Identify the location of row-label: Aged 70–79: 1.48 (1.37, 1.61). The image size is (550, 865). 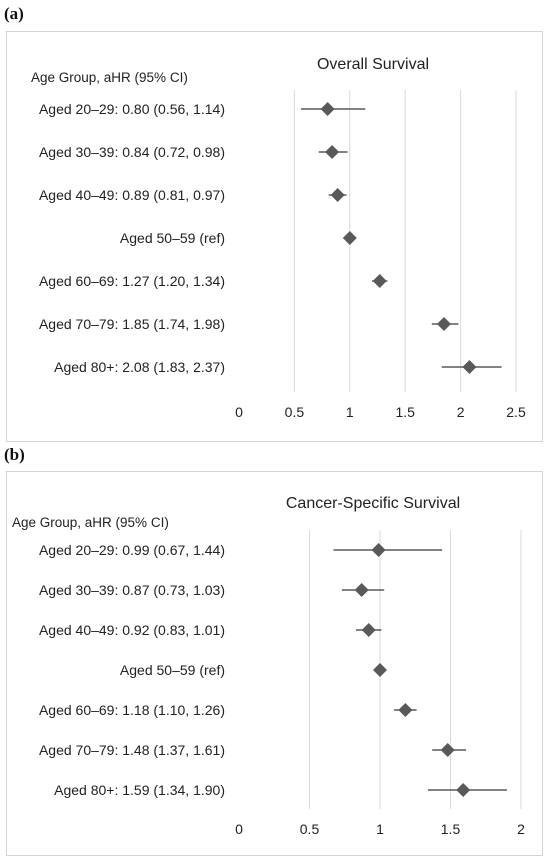
(132, 750).